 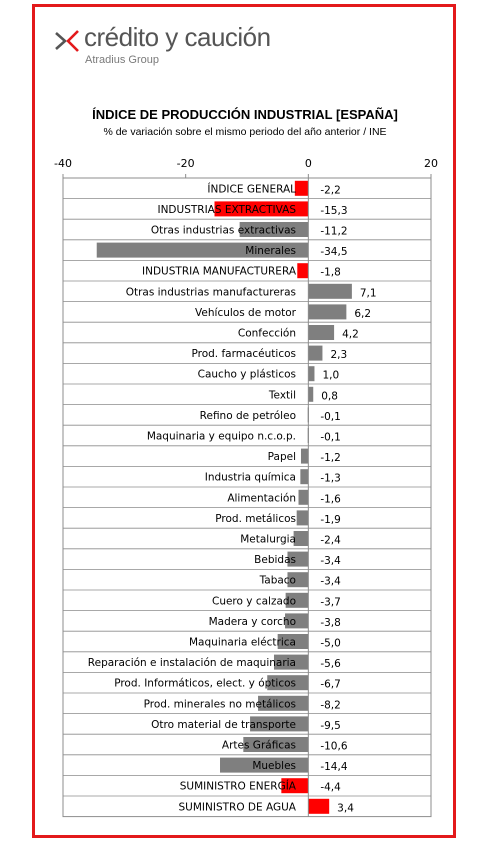 What do you see at coordinates (330, 273) in the screenshot?
I see `value-label: -1,8` at bounding box center [330, 273].